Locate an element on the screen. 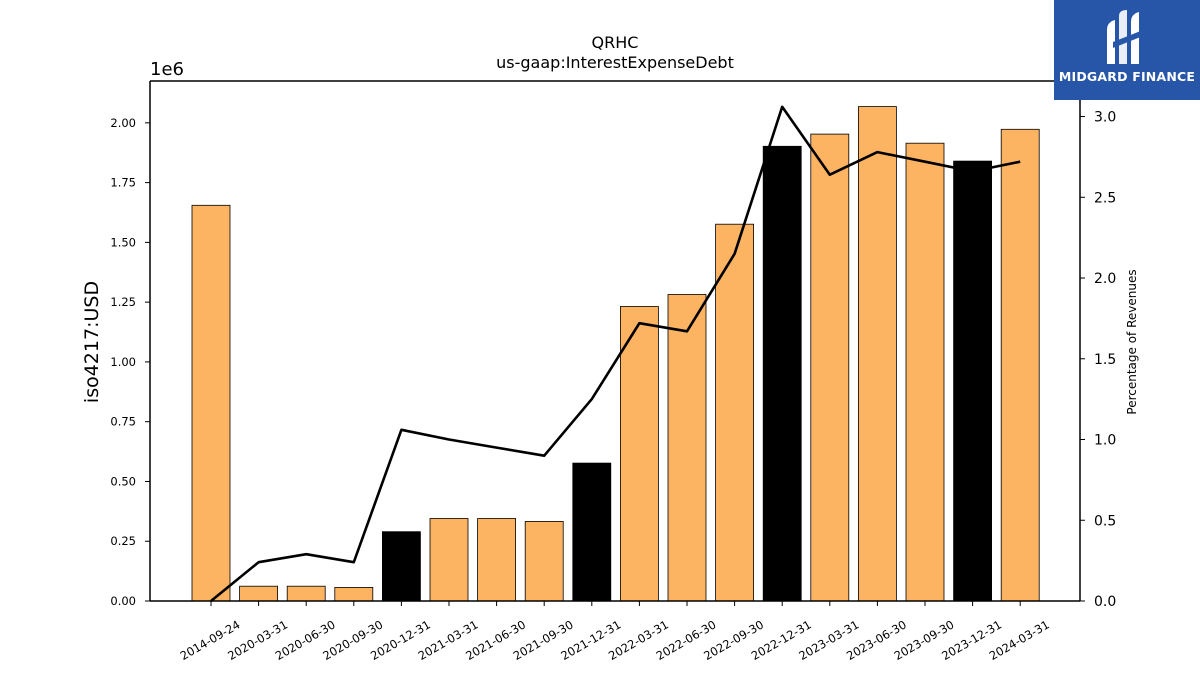 This screenshot has width=1200, height=675. y-tick-label: 0.00 is located at coordinates (123, 601).